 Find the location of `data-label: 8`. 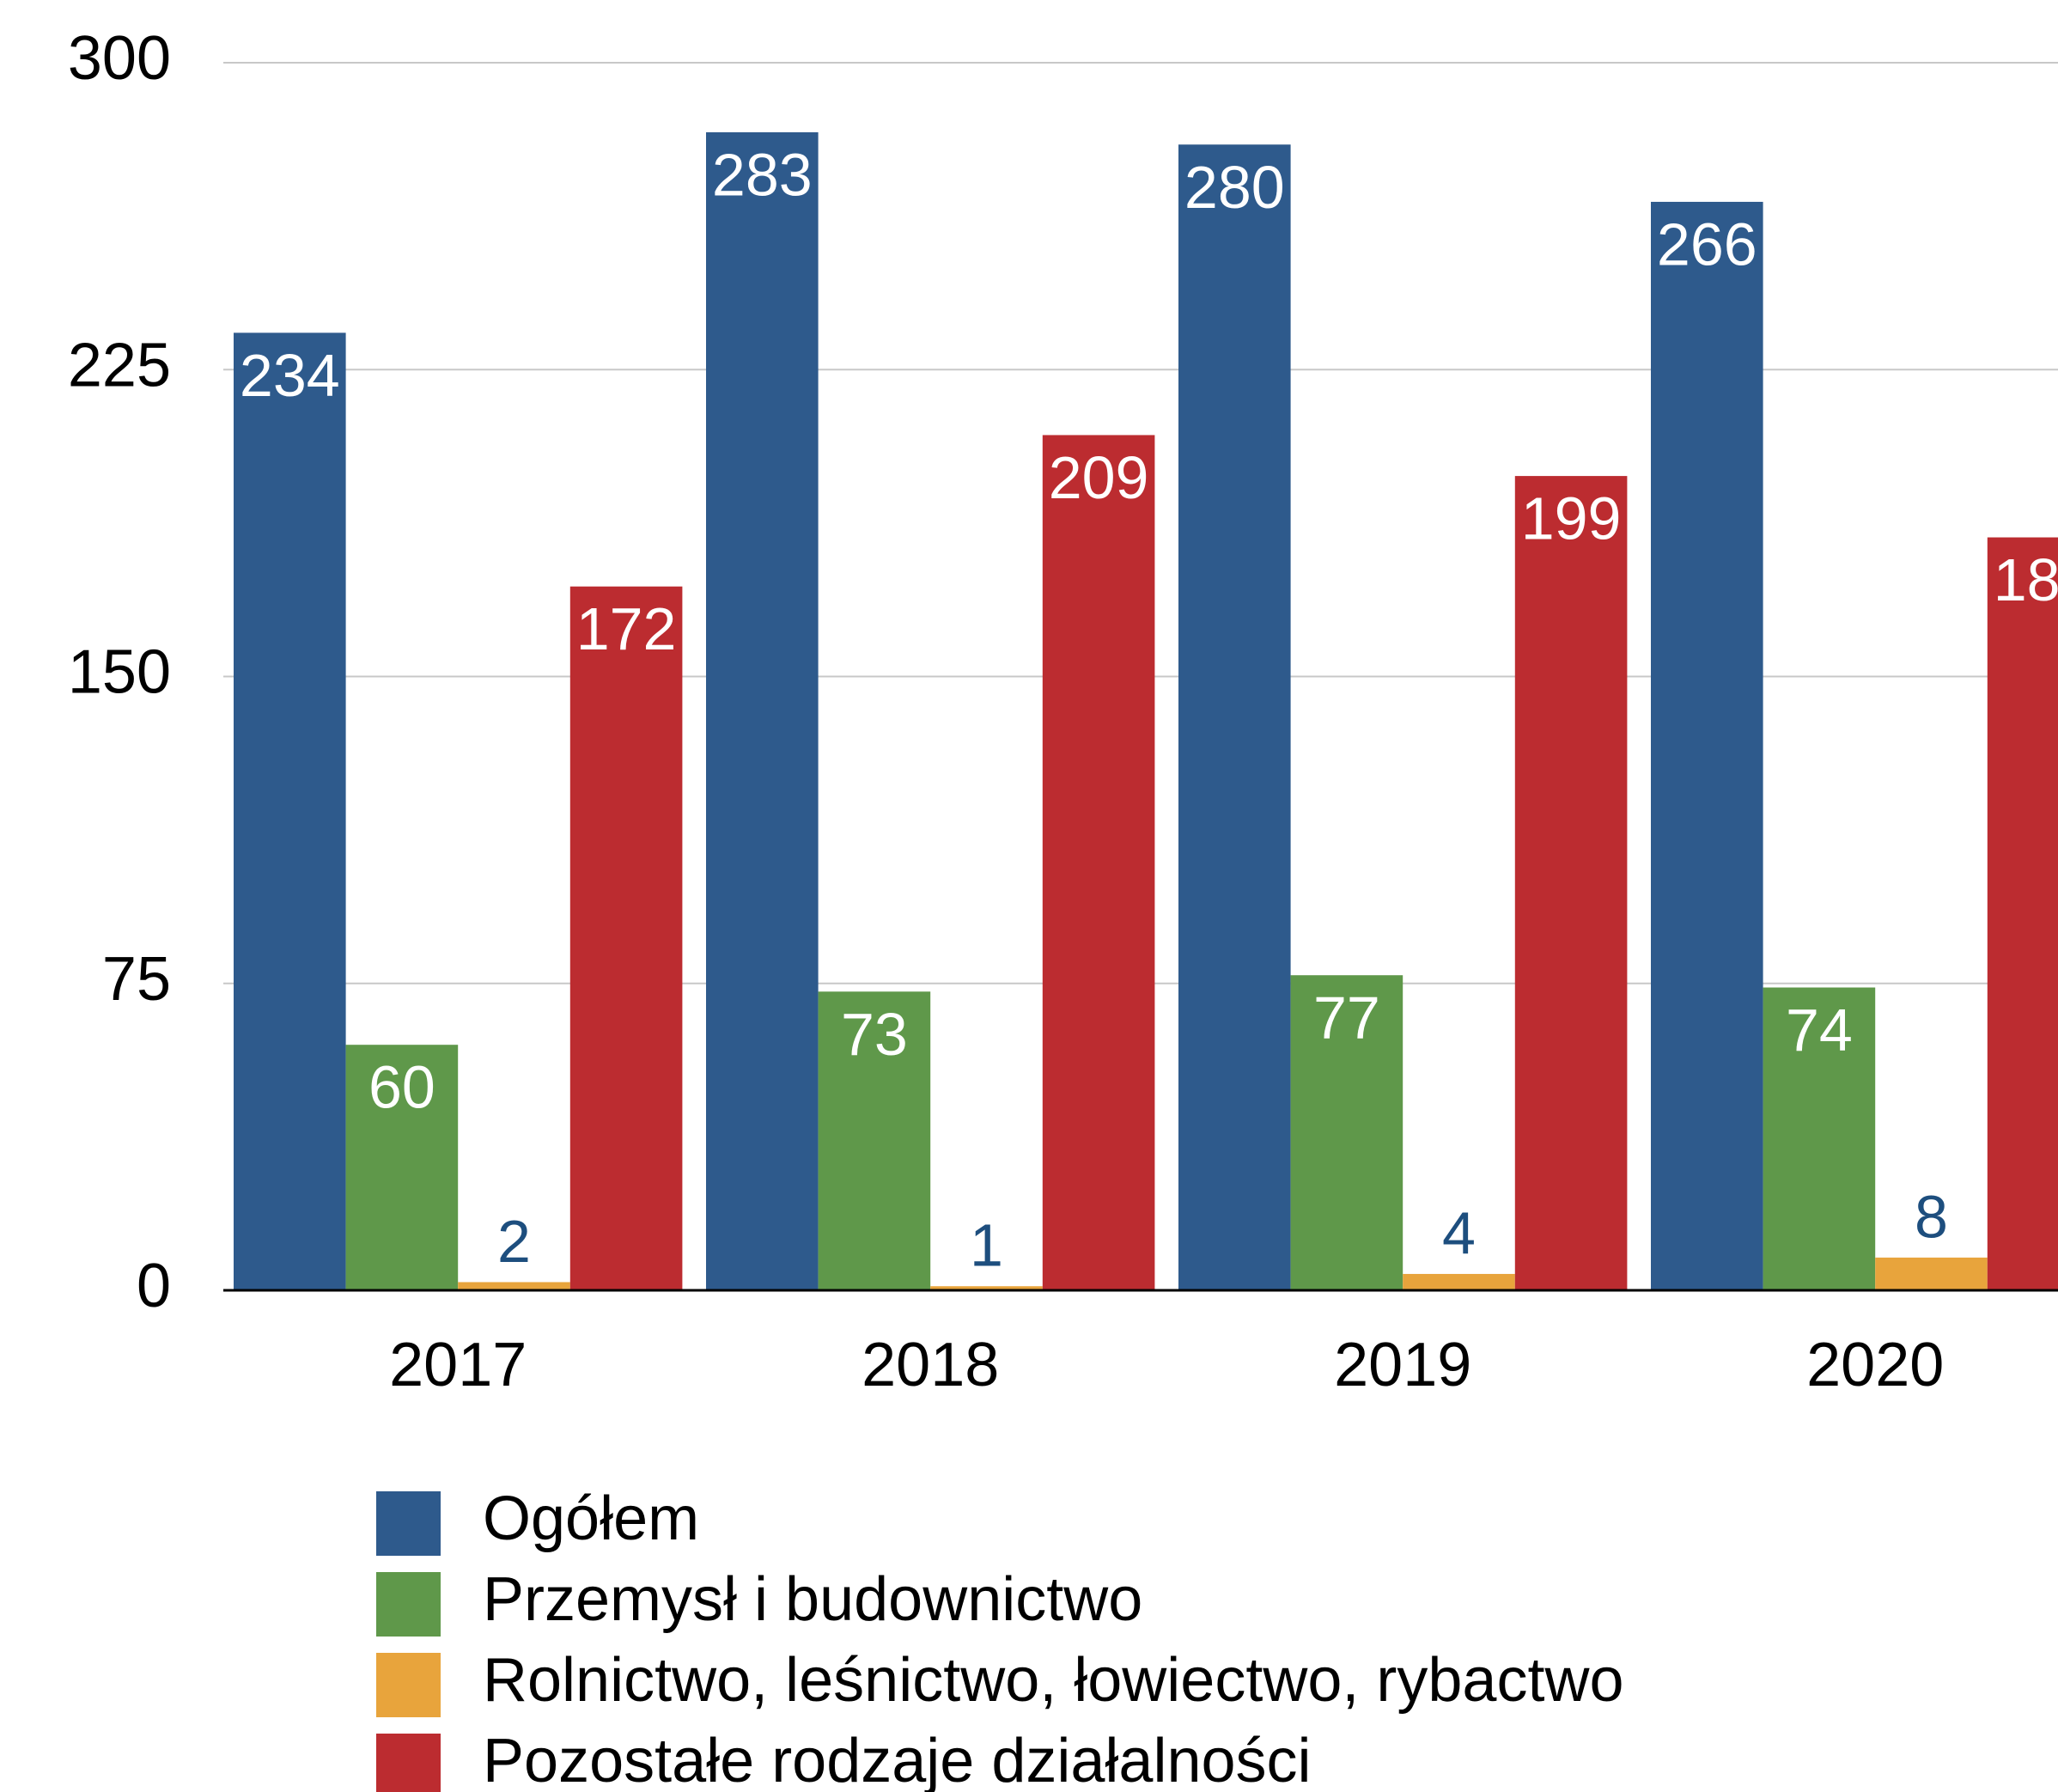

data-label: 8 is located at coordinates (1931, 1216).